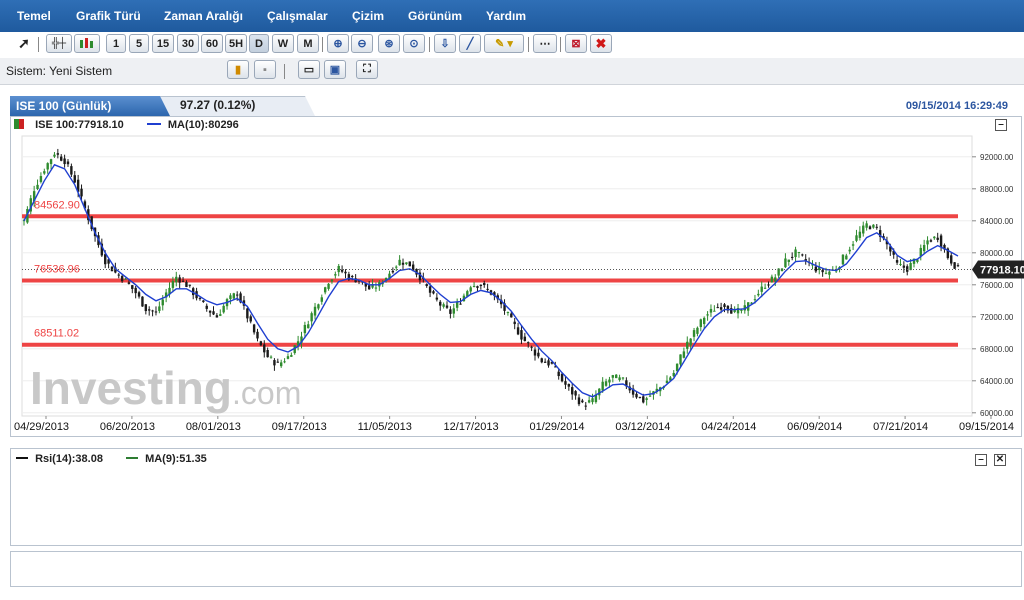  What do you see at coordinates (188, 43) in the screenshot?
I see `interval-30-button: 30` at bounding box center [188, 43].